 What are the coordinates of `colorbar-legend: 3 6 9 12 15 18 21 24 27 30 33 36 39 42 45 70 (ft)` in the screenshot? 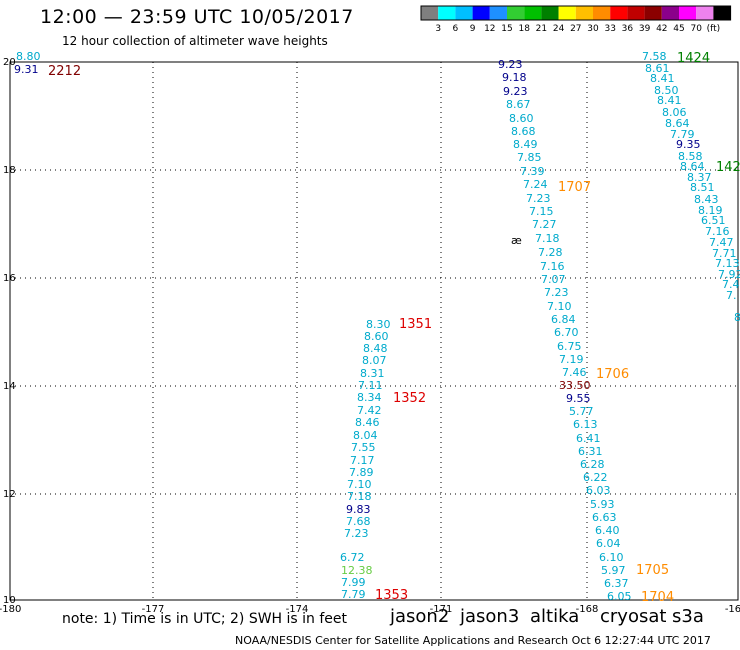 It's located at (576, 19).